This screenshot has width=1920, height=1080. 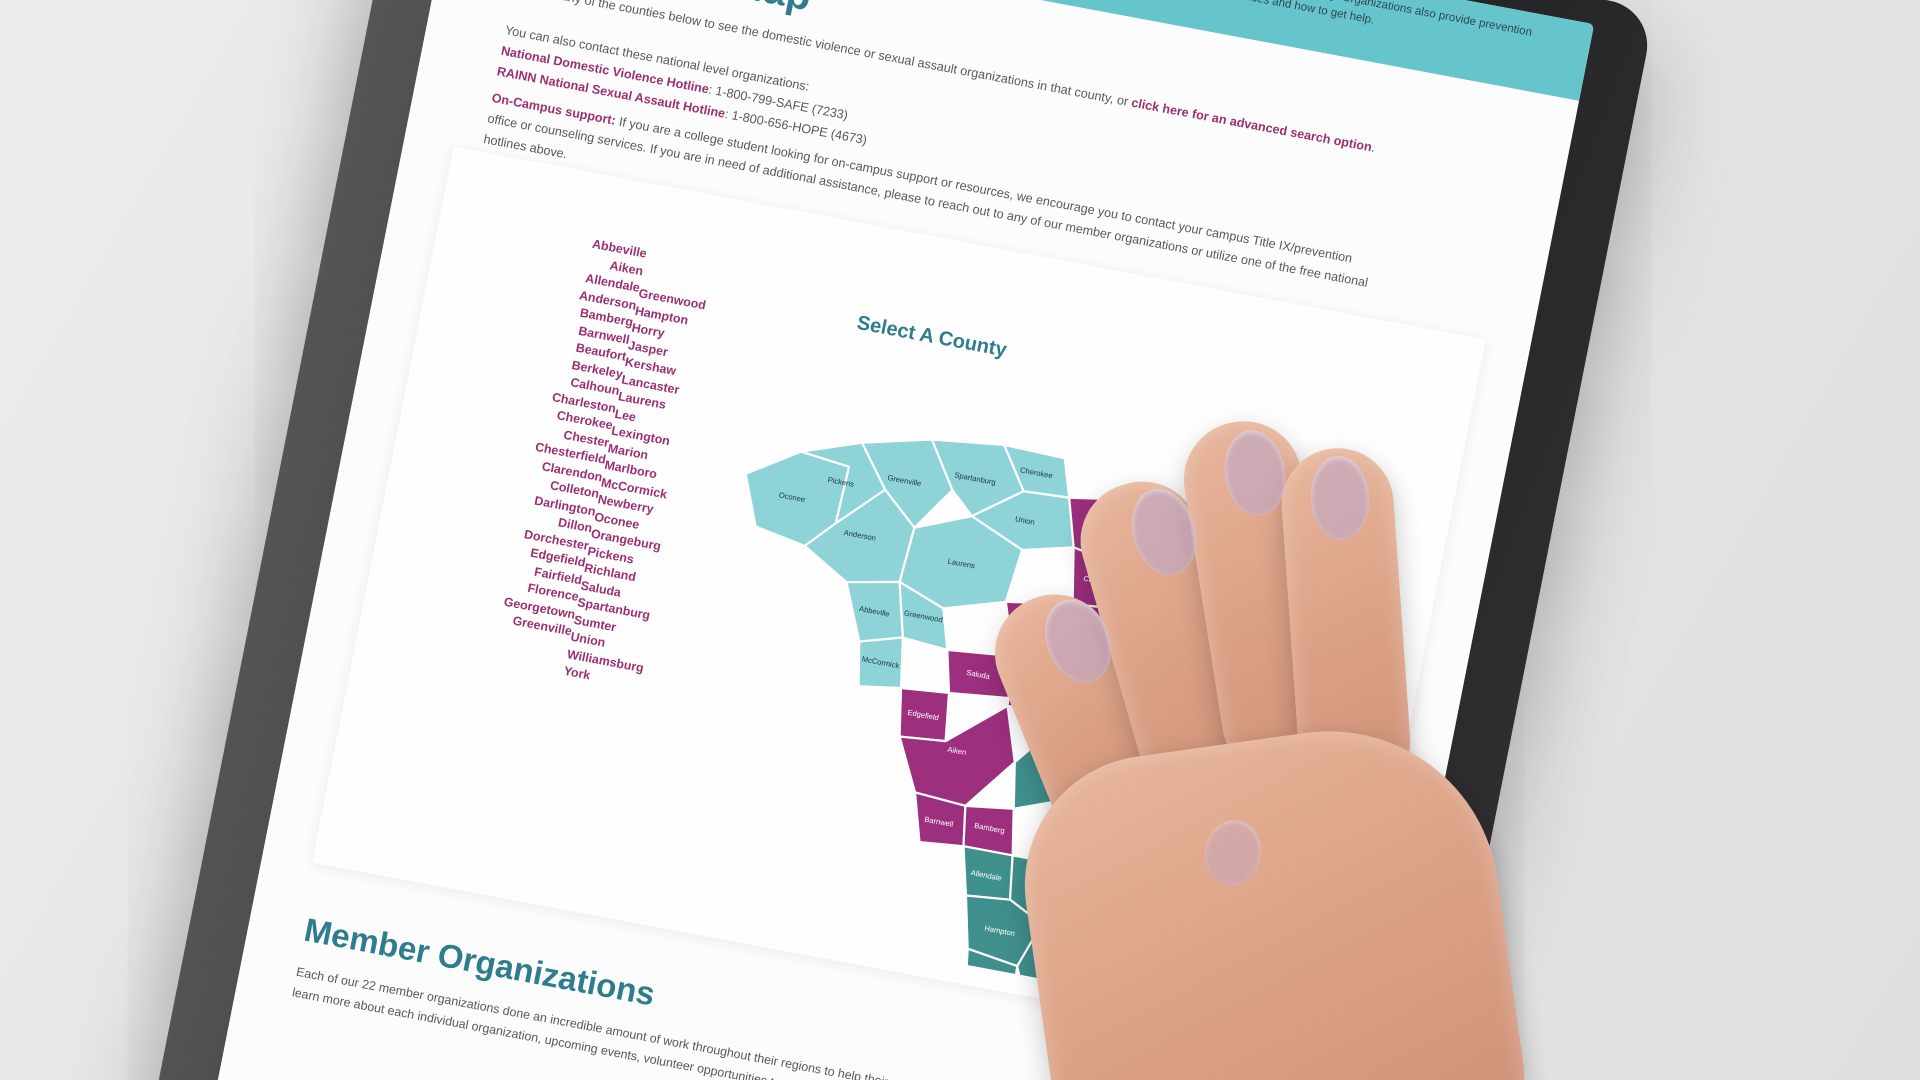 What do you see at coordinates (905, 480) in the screenshot?
I see `county-greenville` at bounding box center [905, 480].